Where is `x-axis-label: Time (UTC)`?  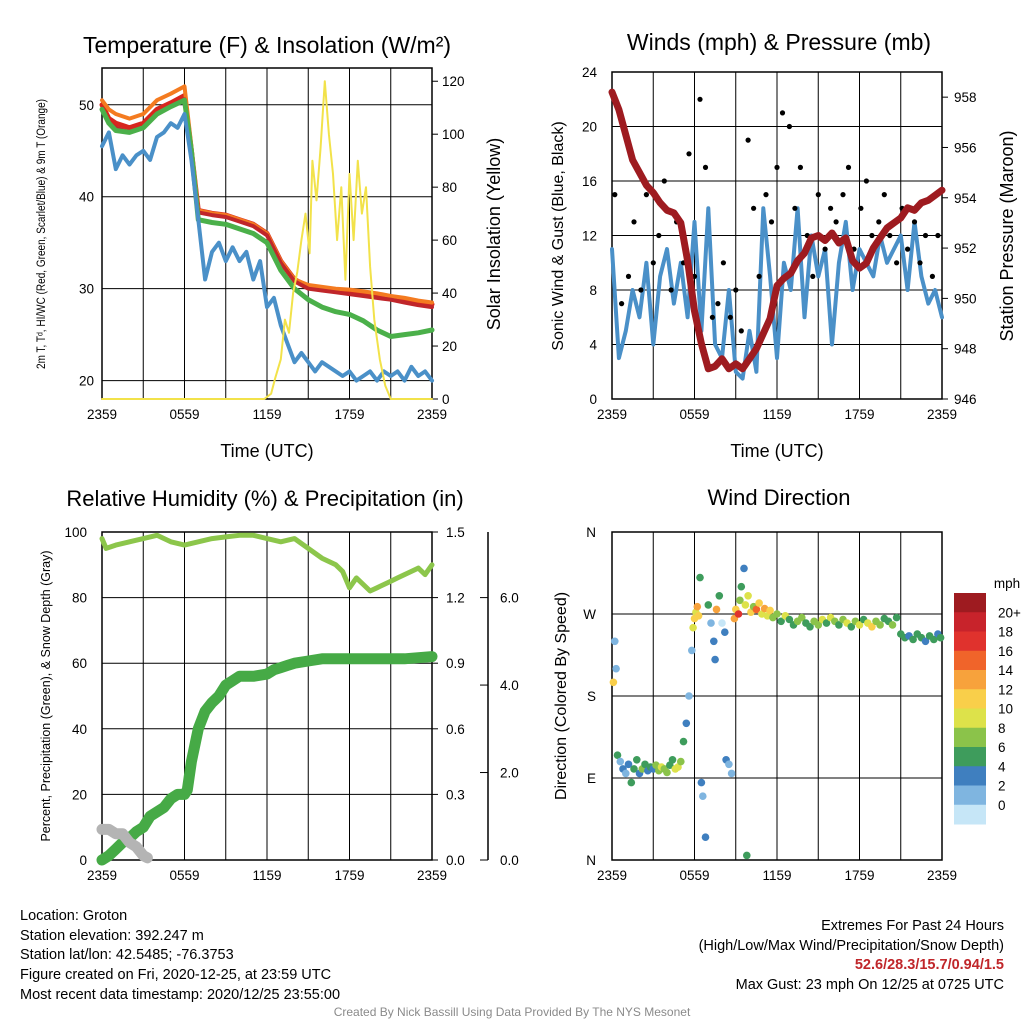 x-axis-label: Time (UTC) is located at coordinates (776, 451).